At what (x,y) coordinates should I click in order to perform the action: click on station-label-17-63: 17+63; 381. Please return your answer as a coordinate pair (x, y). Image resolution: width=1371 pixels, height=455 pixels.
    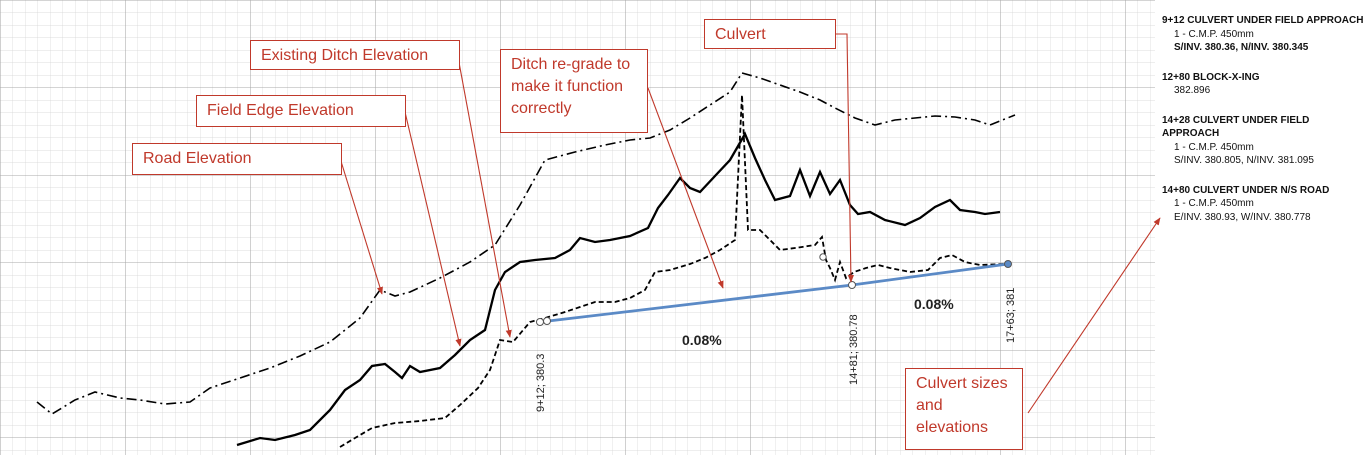
    Looking at the image, I should click on (1011, 315).